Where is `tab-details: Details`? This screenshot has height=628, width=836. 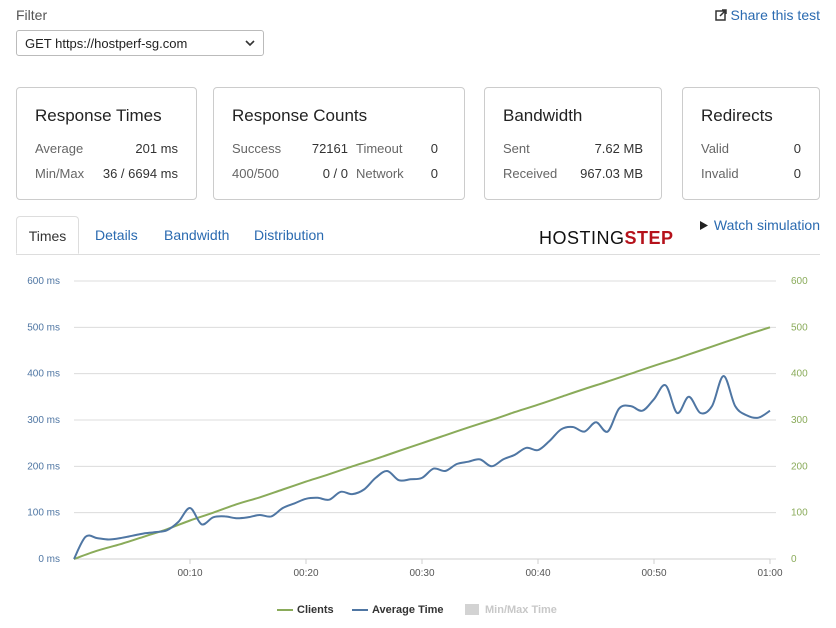 tab-details: Details is located at coordinates (116, 235).